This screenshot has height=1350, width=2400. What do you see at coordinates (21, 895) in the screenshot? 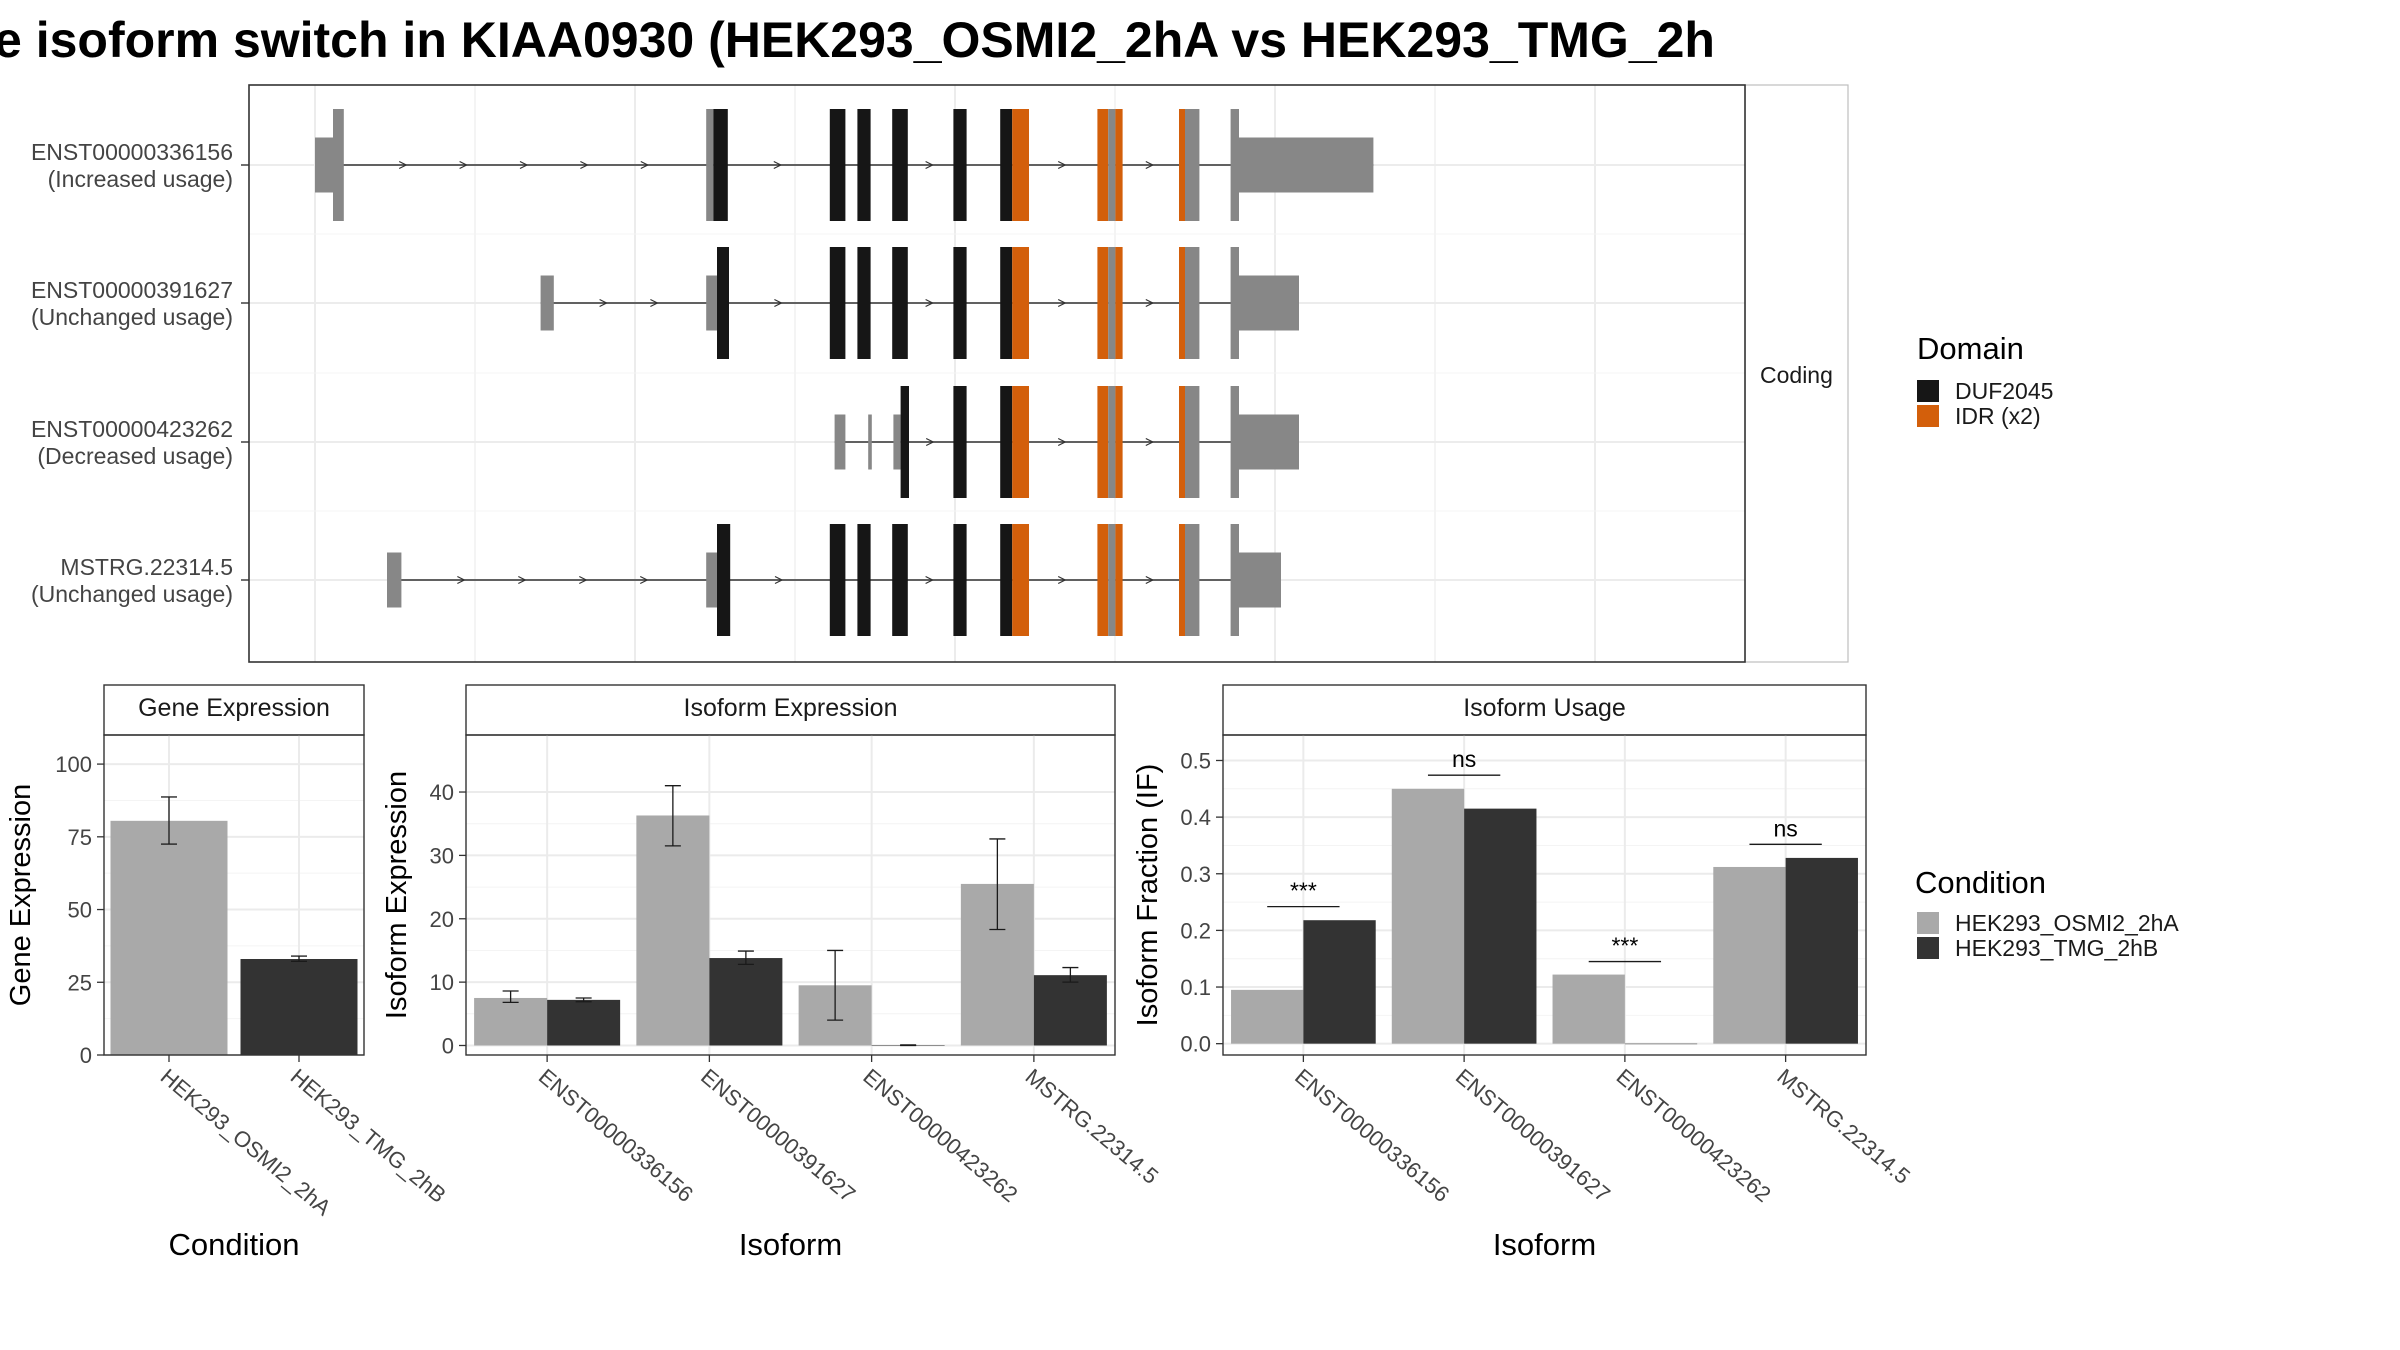
I see `y-axis-title: Gene Expression` at bounding box center [21, 895].